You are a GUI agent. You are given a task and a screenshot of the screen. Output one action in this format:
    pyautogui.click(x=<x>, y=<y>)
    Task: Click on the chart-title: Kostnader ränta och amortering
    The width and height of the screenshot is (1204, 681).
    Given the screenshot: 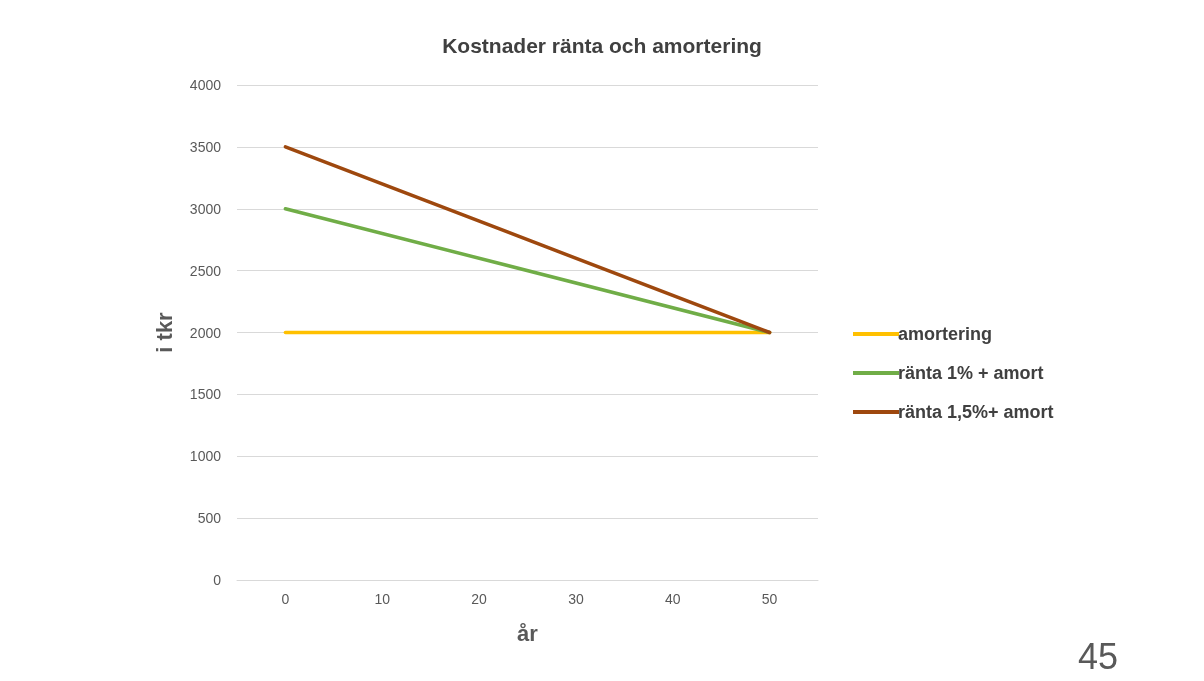 What is the action you would take?
    pyautogui.click(x=602, y=45)
    